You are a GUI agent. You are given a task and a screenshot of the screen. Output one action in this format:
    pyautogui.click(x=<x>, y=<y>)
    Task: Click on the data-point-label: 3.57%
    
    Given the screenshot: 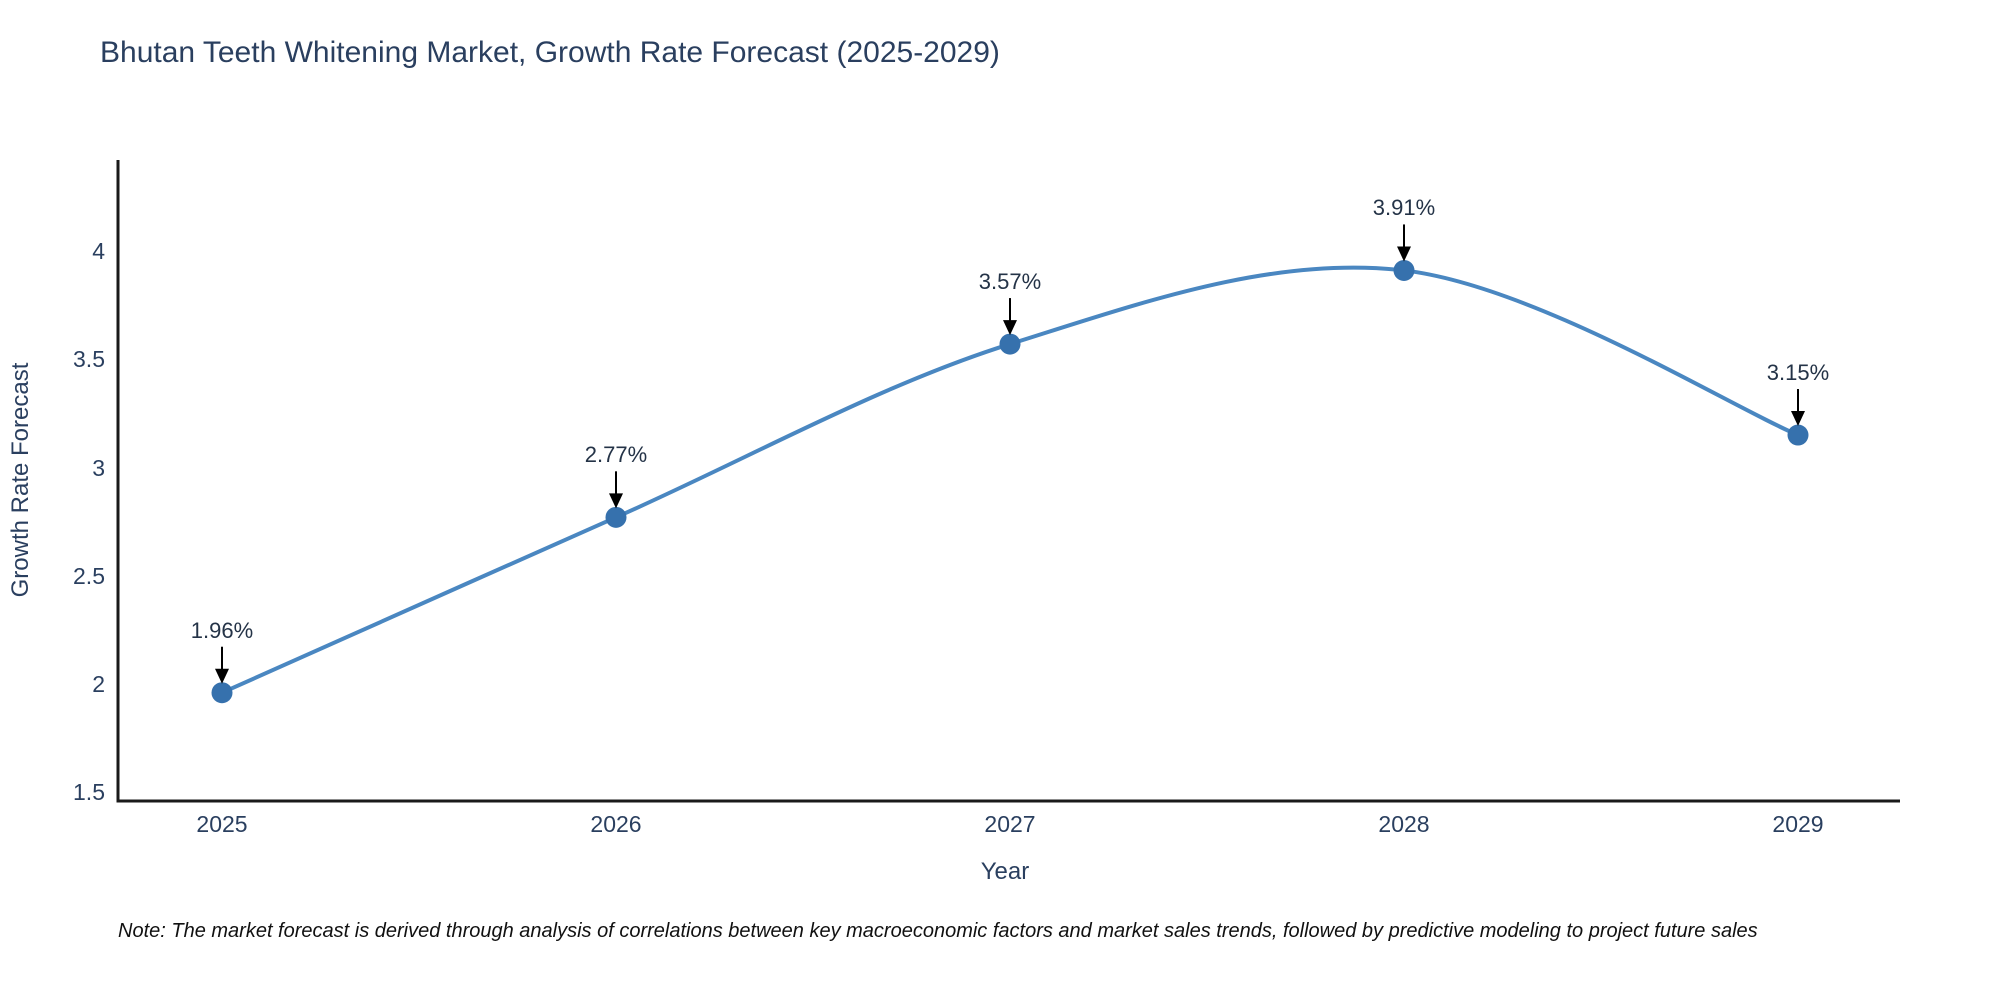 What is the action you would take?
    pyautogui.click(x=1010, y=282)
    